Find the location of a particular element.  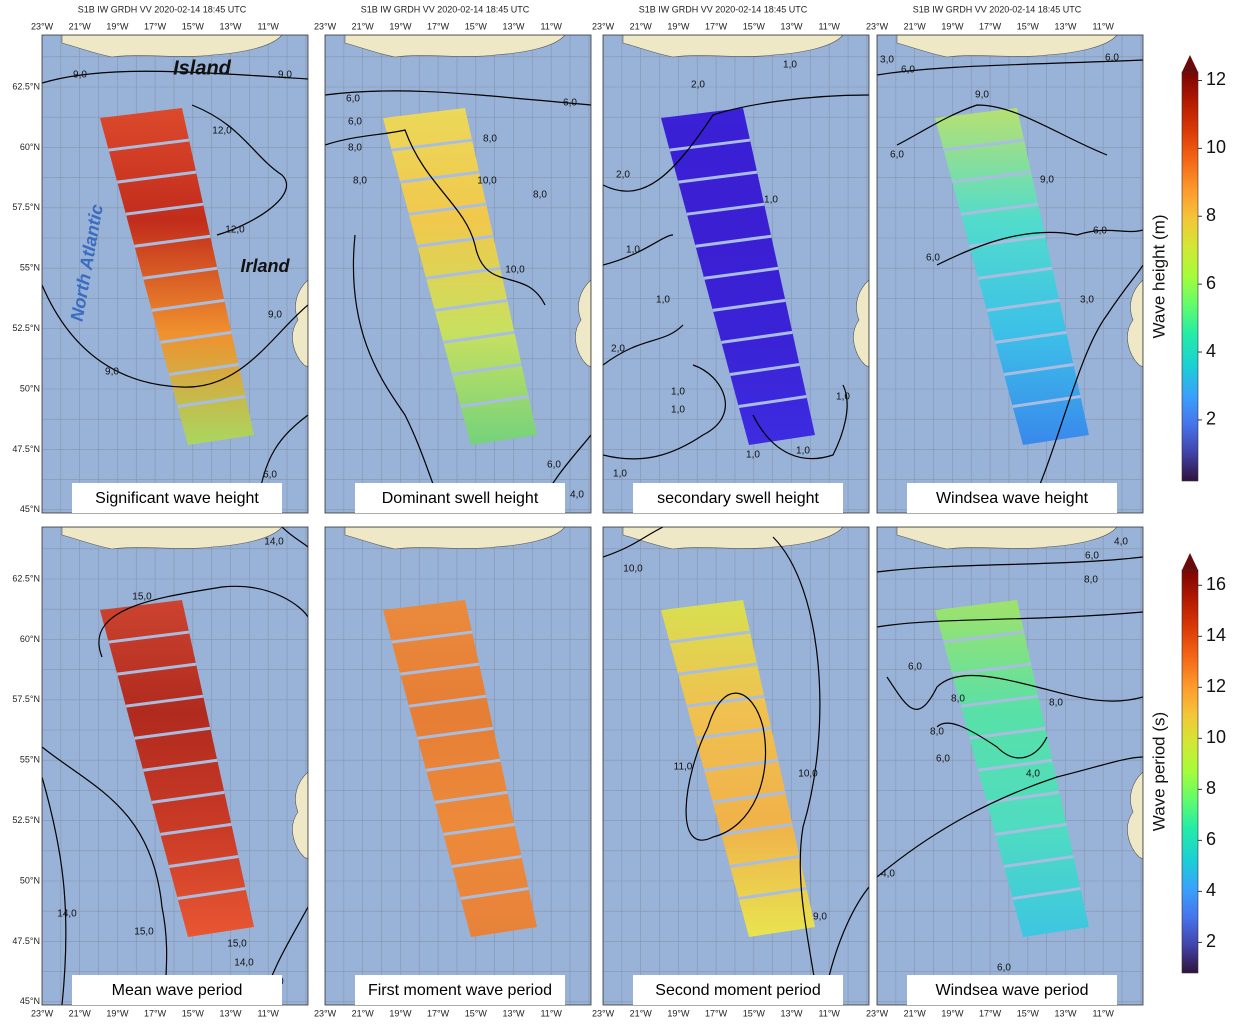

contour-label: 15,0 is located at coordinates (144, 932).